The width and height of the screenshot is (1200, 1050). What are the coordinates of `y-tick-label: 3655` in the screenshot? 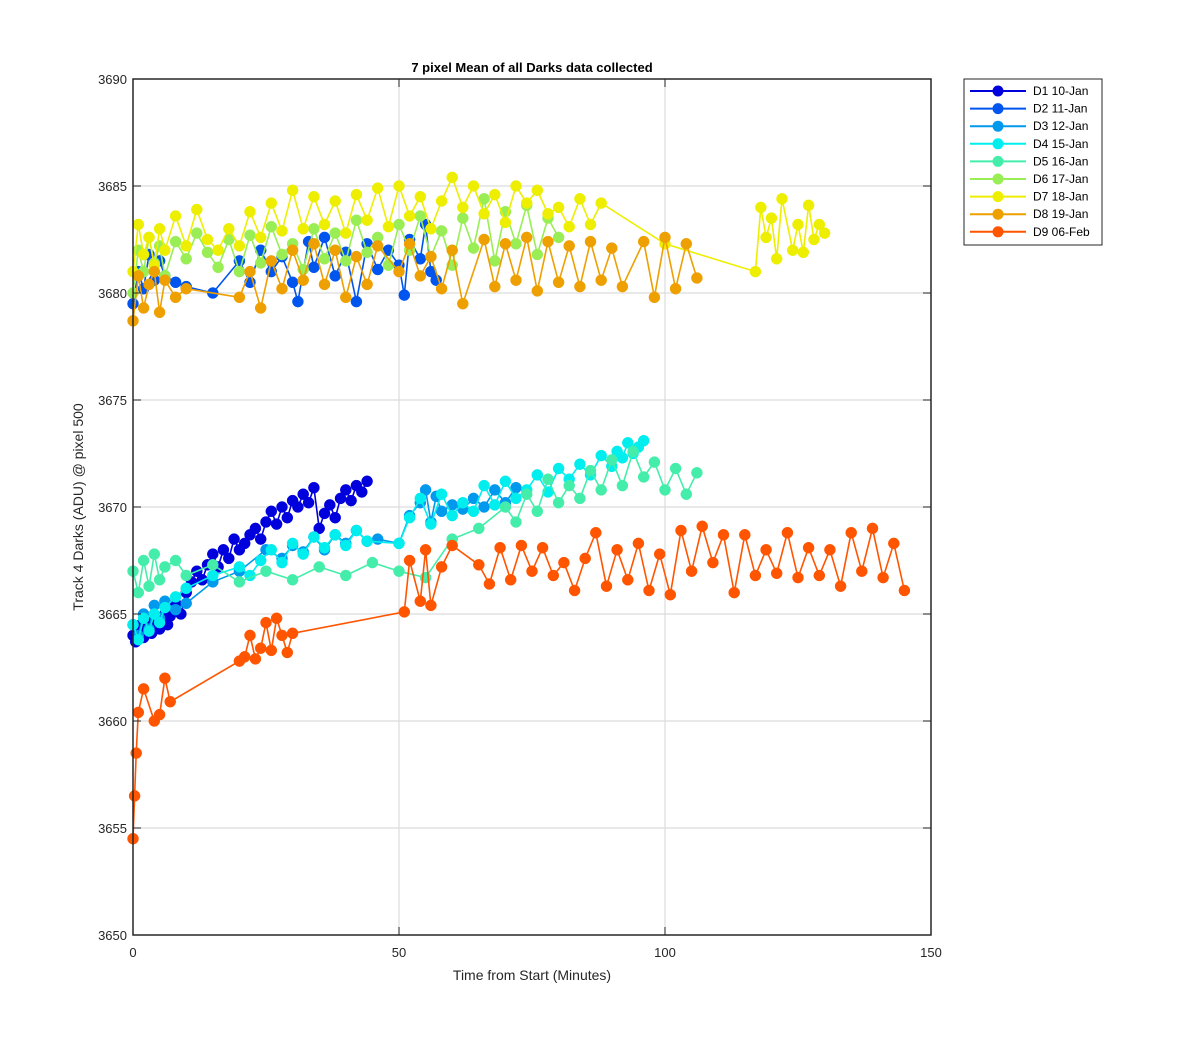 It's located at (112, 828).